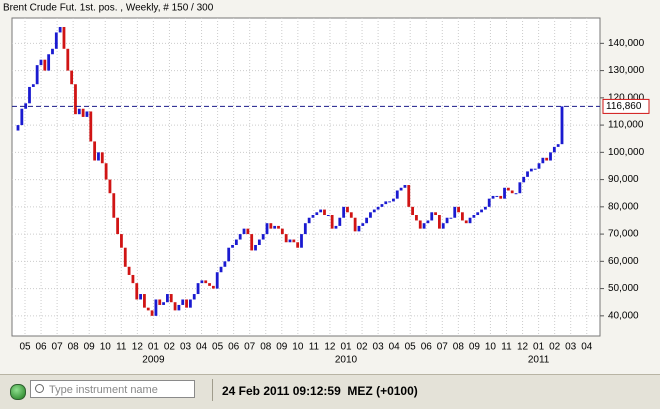 The height and width of the screenshot is (409, 660). I want to click on status-icon, so click(18, 392).